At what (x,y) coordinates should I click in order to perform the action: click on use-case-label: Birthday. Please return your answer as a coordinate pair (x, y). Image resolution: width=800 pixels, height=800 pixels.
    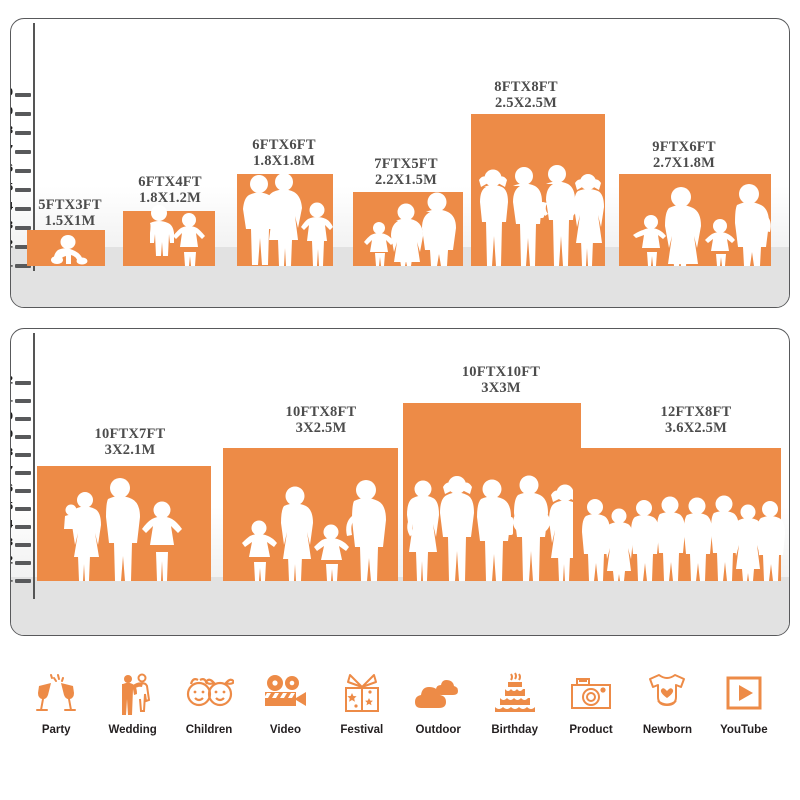
    Looking at the image, I should click on (514, 730).